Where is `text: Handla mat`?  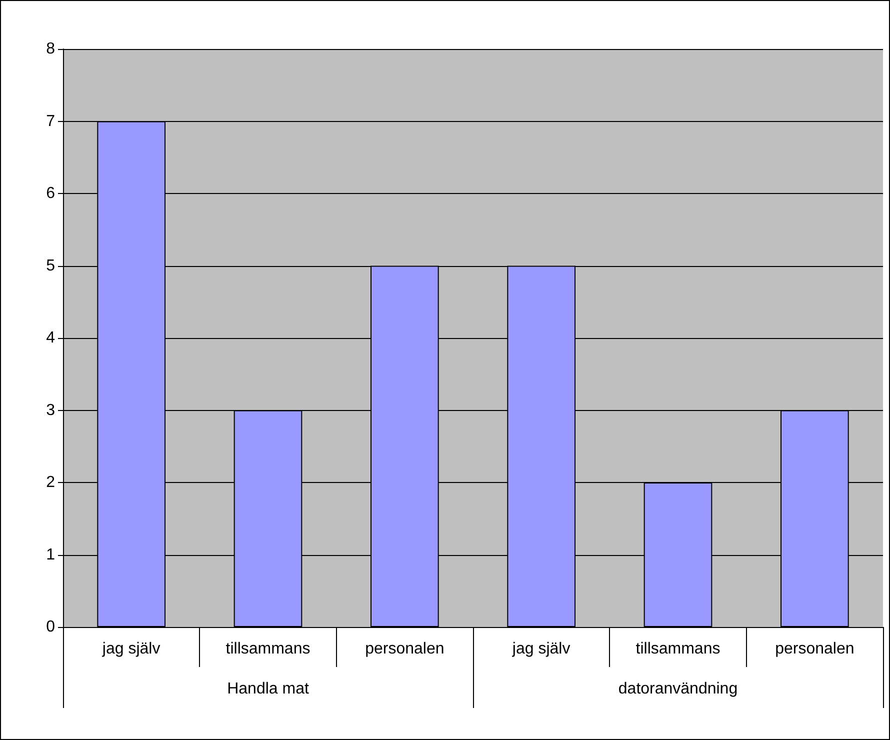
text: Handla mat is located at coordinates (268, 689).